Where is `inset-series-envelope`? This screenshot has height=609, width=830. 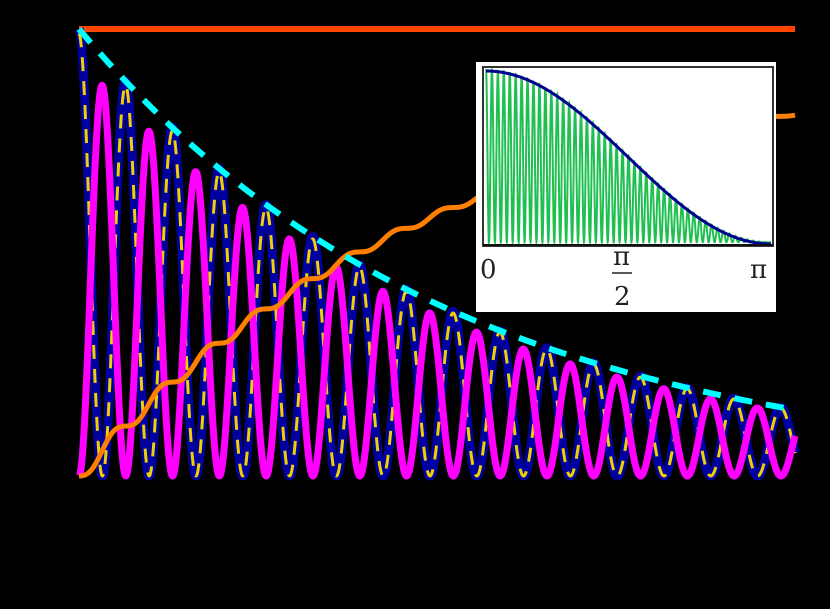 inset-series-envelope is located at coordinates (628, 157).